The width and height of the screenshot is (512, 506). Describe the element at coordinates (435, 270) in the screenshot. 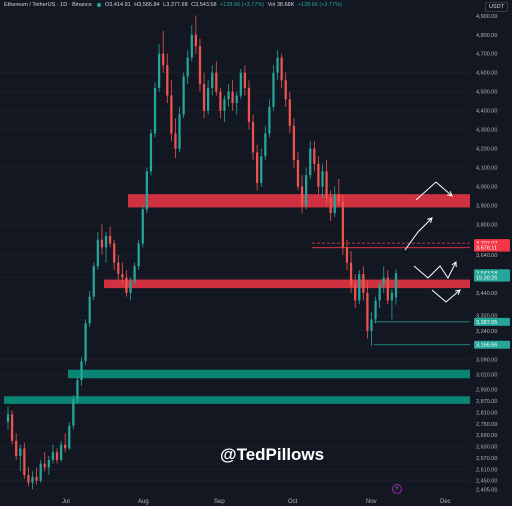

I see `arrow-zigzag` at that location.